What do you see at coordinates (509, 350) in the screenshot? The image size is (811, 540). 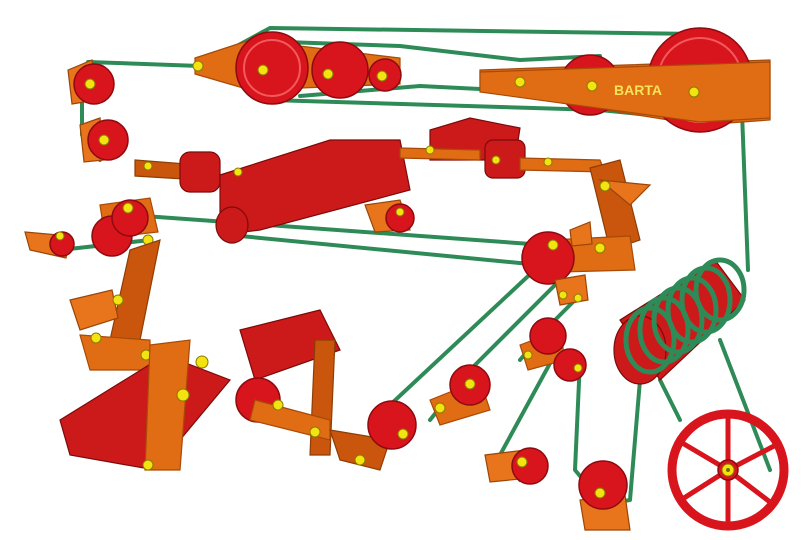 I see `lower-middle-pulleys` at bounding box center [509, 350].